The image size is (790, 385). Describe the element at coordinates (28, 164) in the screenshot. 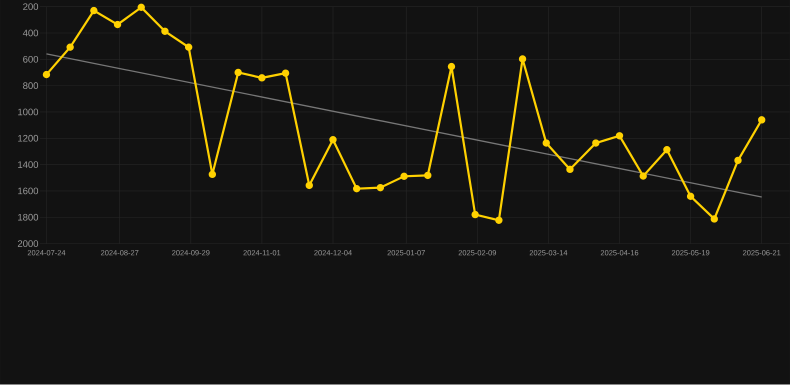

I see `y-tick-label: 1400` at that location.